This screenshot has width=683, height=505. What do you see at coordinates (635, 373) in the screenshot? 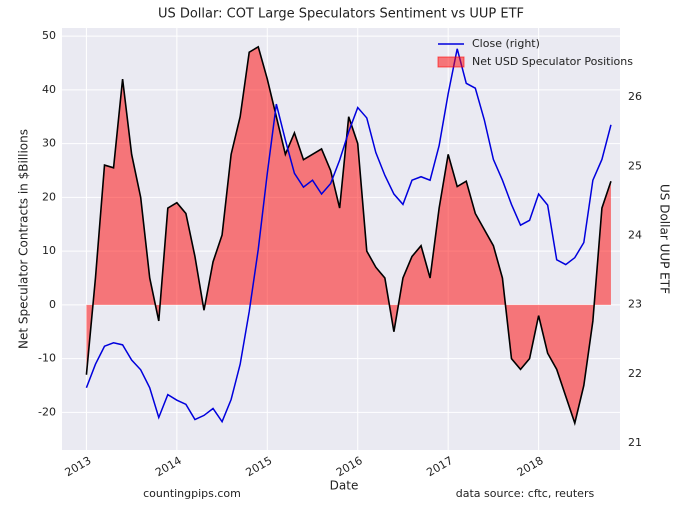
I see `y2-tick-label: 22` at bounding box center [635, 373].